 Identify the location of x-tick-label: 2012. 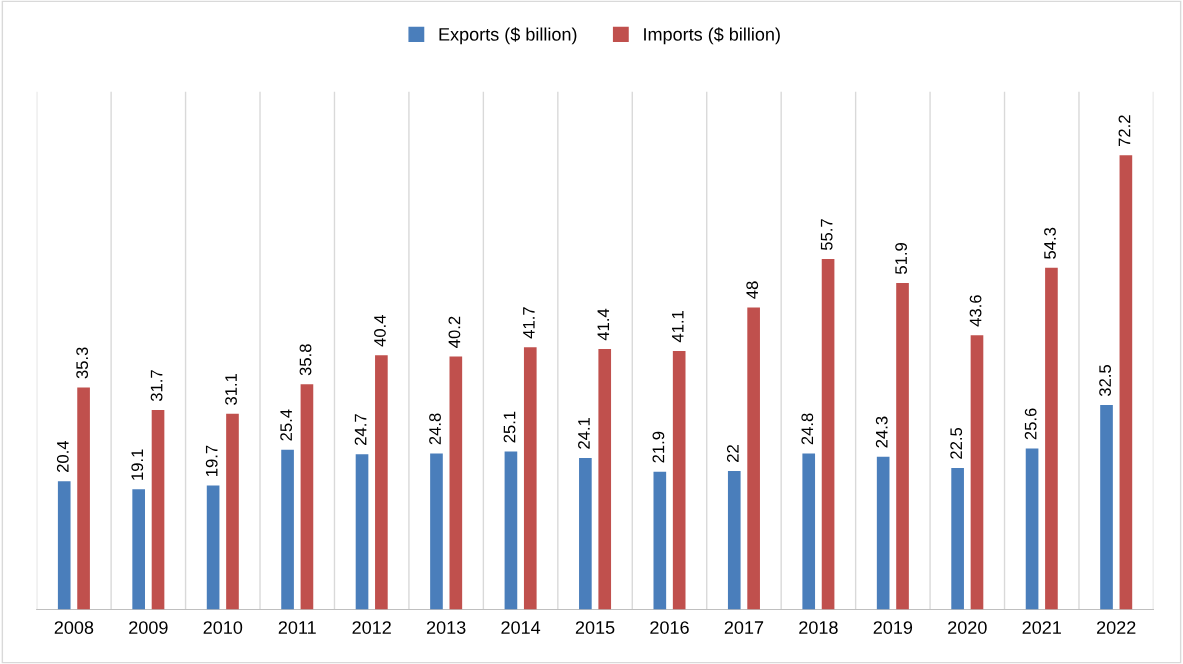
(371, 627).